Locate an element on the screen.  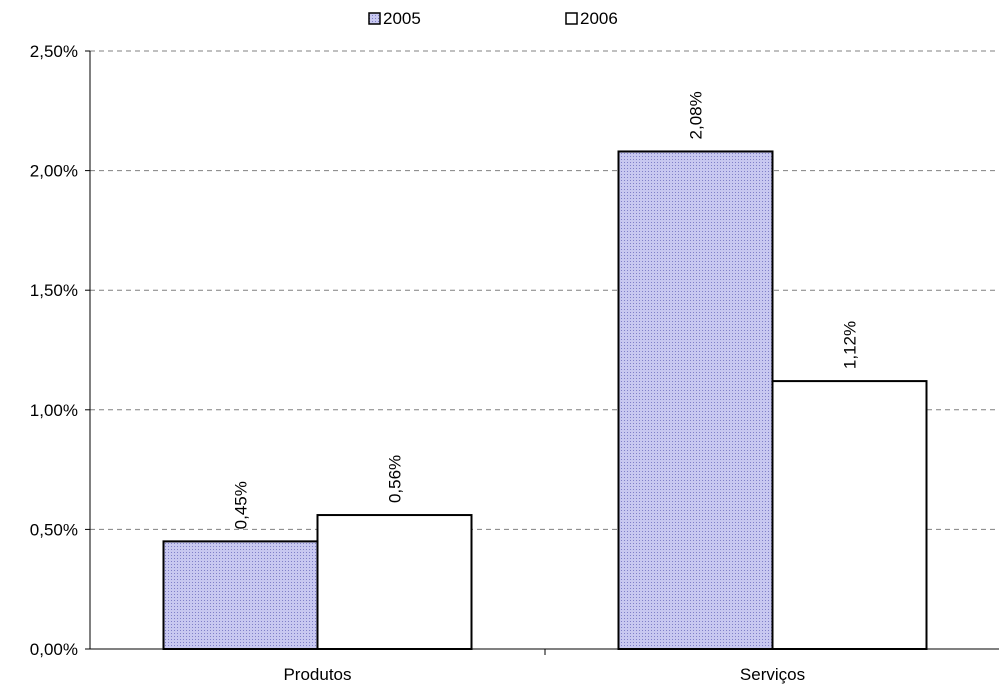
y-tick-label: 1,00% is located at coordinates (54, 410).